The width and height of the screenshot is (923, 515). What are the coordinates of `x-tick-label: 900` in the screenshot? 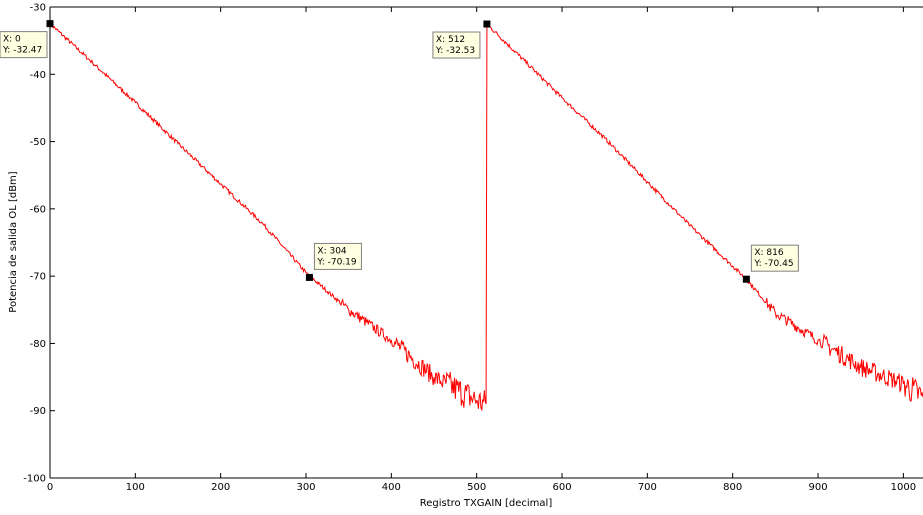 It's located at (817, 487).